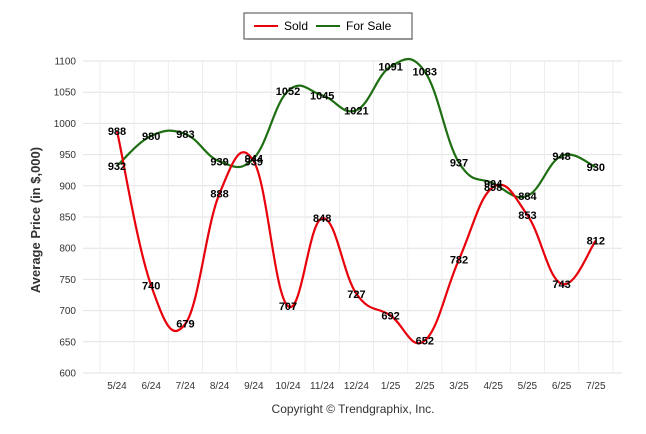 The width and height of the screenshot is (646, 434). I want to click on data-label-sold: 652, so click(425, 342).